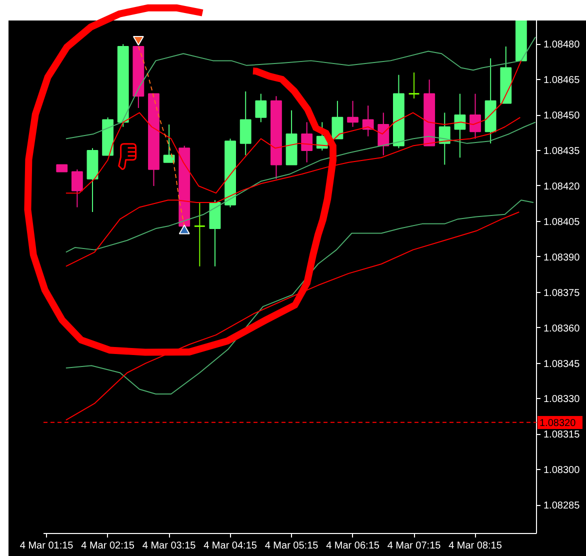 The width and height of the screenshot is (586, 556). I want to click on x-tick-label: 4 Mar 08:15, so click(475, 546).